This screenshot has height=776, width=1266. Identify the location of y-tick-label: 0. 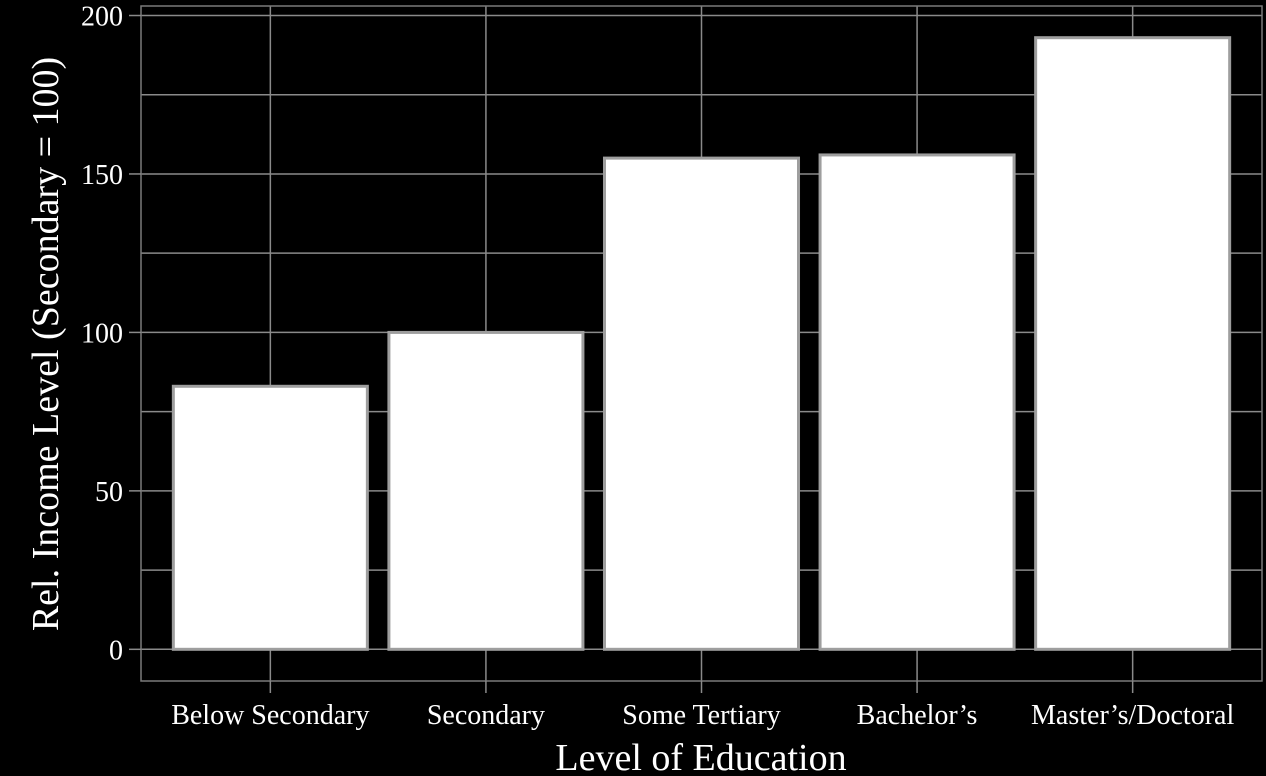
(116, 650).